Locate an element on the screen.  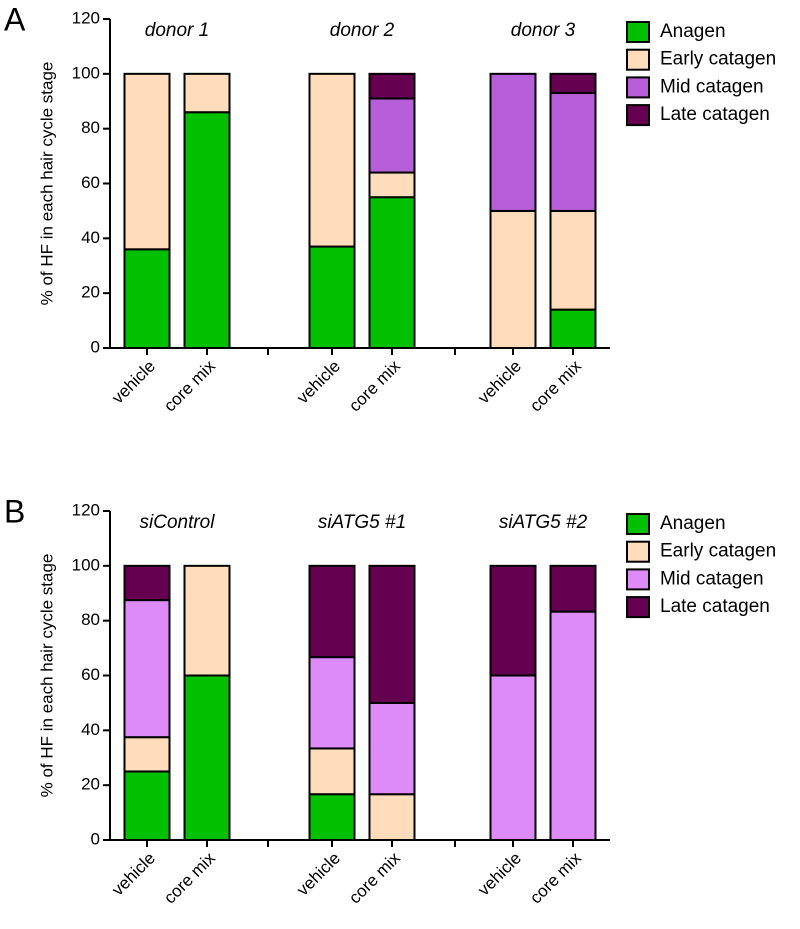
group-label: donor 1 is located at coordinates (177, 30).